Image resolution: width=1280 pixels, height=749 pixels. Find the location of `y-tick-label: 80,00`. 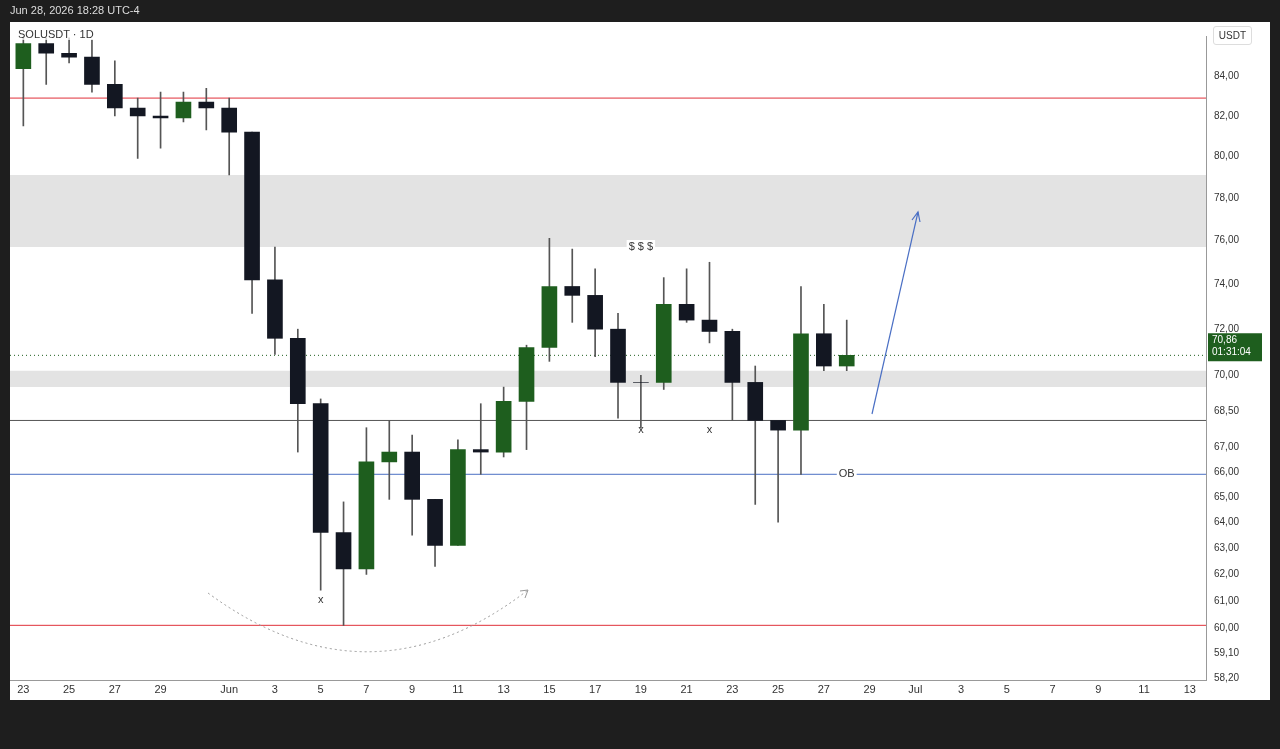

y-tick-label: 80,00 is located at coordinates (1227, 156).